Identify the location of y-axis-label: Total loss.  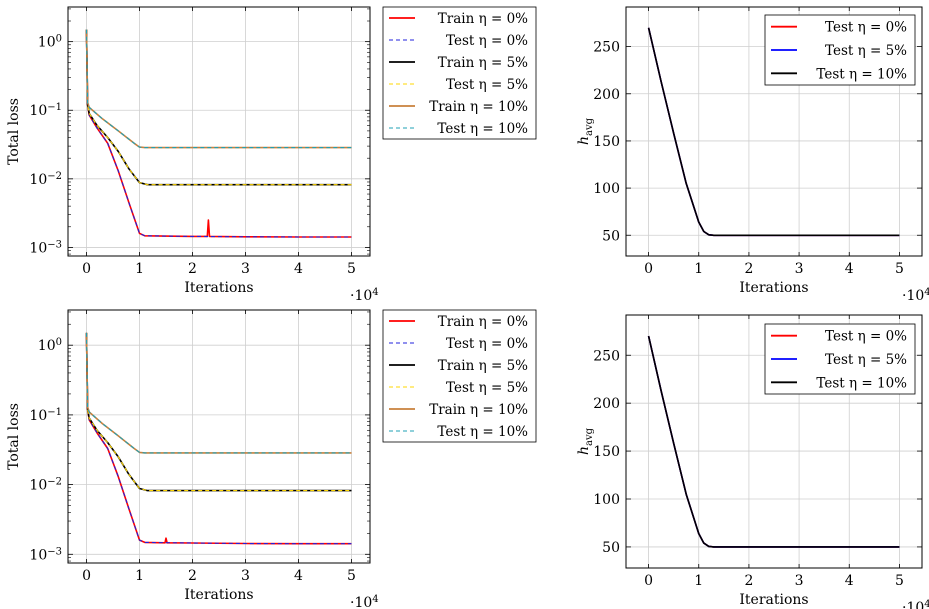
(14, 131).